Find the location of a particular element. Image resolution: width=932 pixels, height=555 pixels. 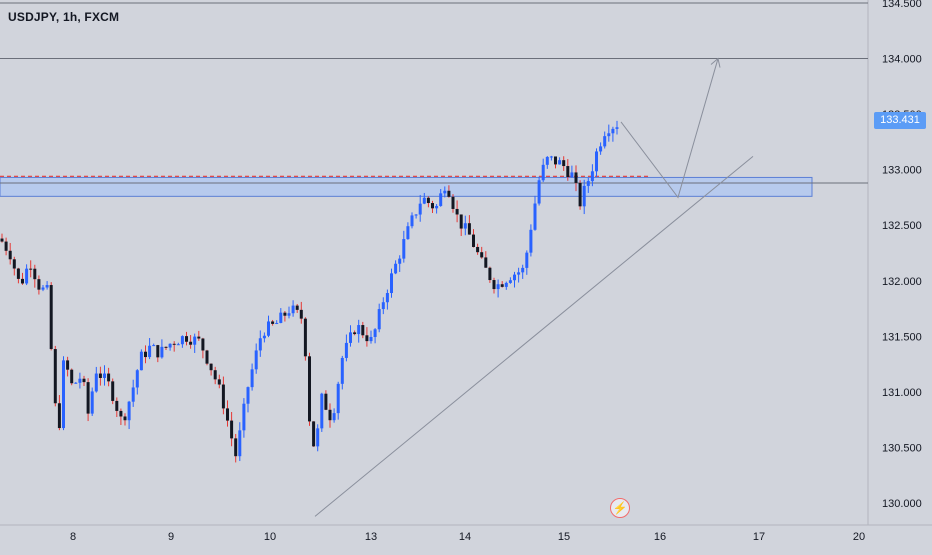

y-tick-label: 134.000 is located at coordinates (902, 60).